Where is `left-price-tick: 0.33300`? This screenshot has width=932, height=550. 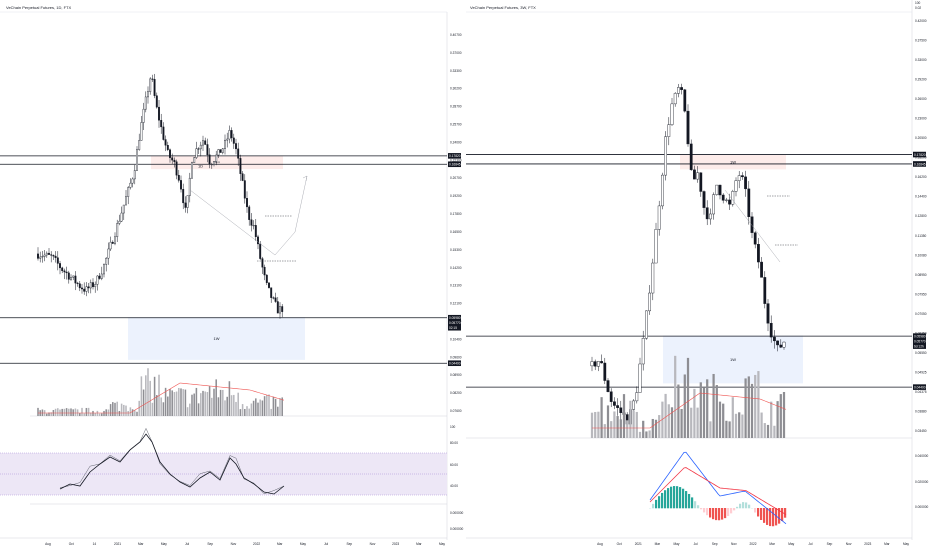 left-price-tick: 0.33300 is located at coordinates (456, 71).